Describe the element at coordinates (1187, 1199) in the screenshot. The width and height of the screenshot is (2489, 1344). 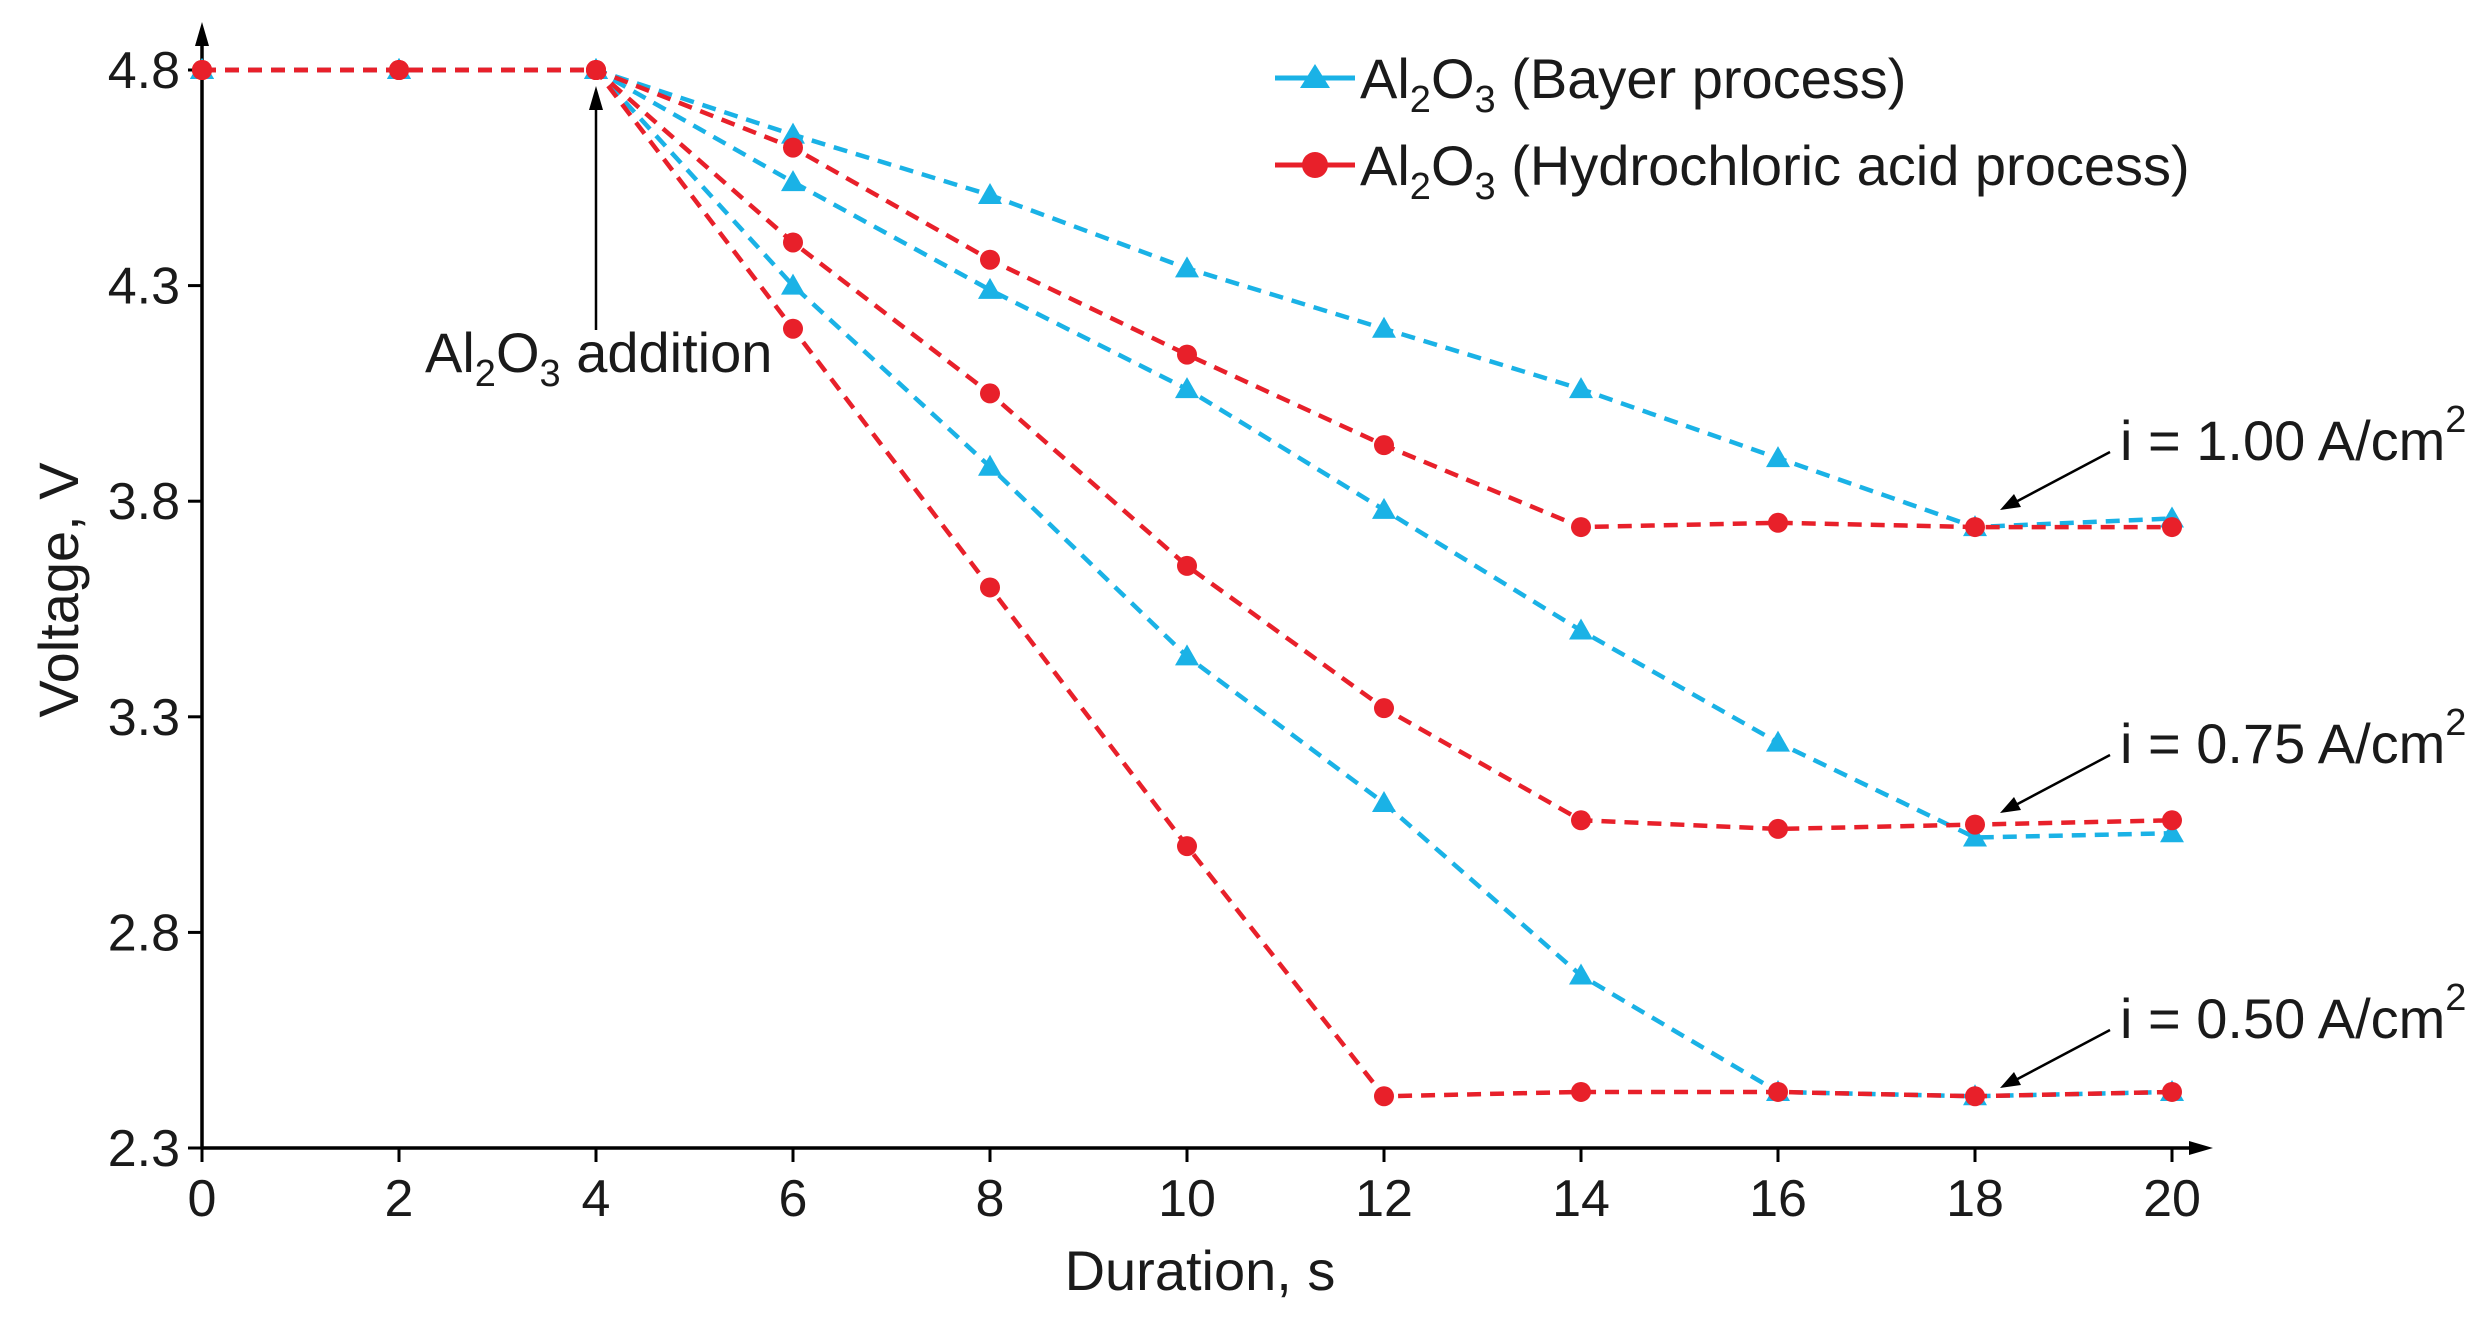
I see `x-tick-label-5: 10` at that location.